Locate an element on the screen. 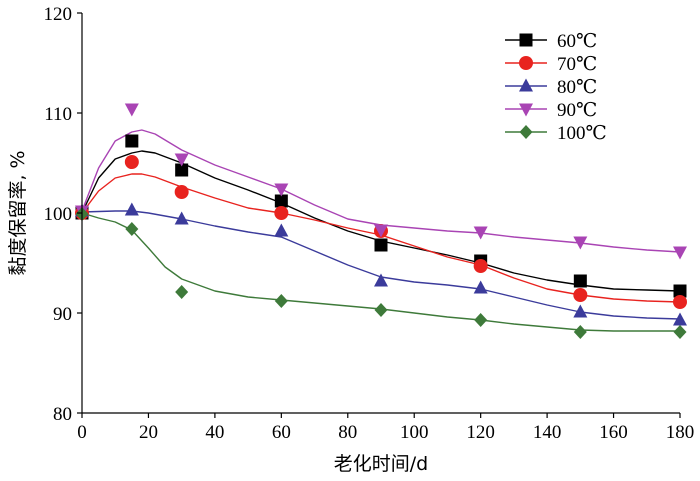 This screenshot has width=700, height=481. y-tick-label: 120 is located at coordinates (58, 14).